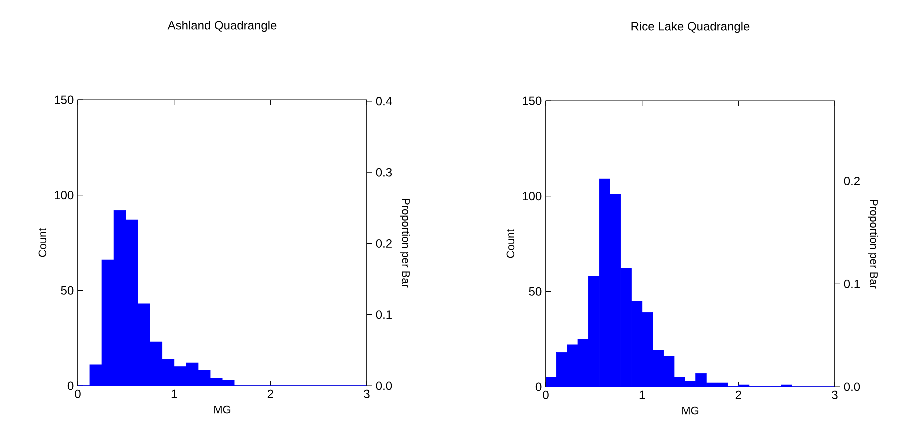 Image resolution: width=900 pixels, height=440 pixels. What do you see at coordinates (384, 172) in the screenshot?
I see `y2-tick-label: 0.3` at bounding box center [384, 172].